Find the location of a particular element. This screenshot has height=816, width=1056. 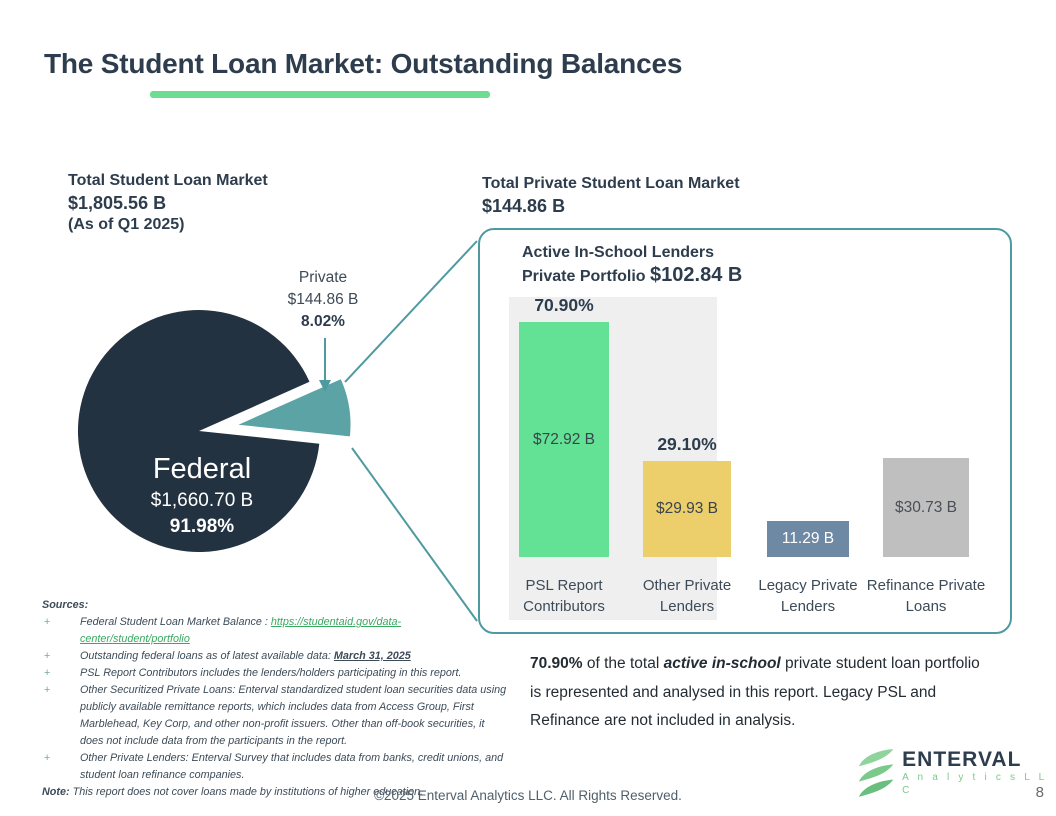

bar-value-label: $72.92 B is located at coordinates (564, 439).